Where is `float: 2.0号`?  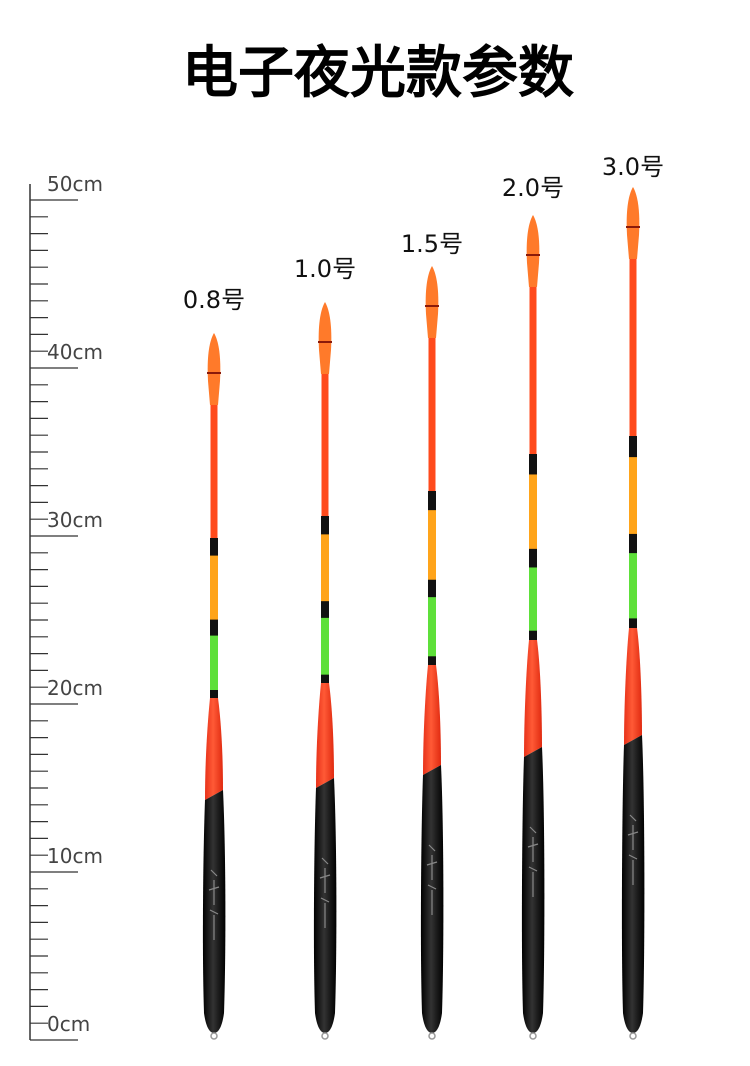 float: 2.0号 is located at coordinates (533, 607).